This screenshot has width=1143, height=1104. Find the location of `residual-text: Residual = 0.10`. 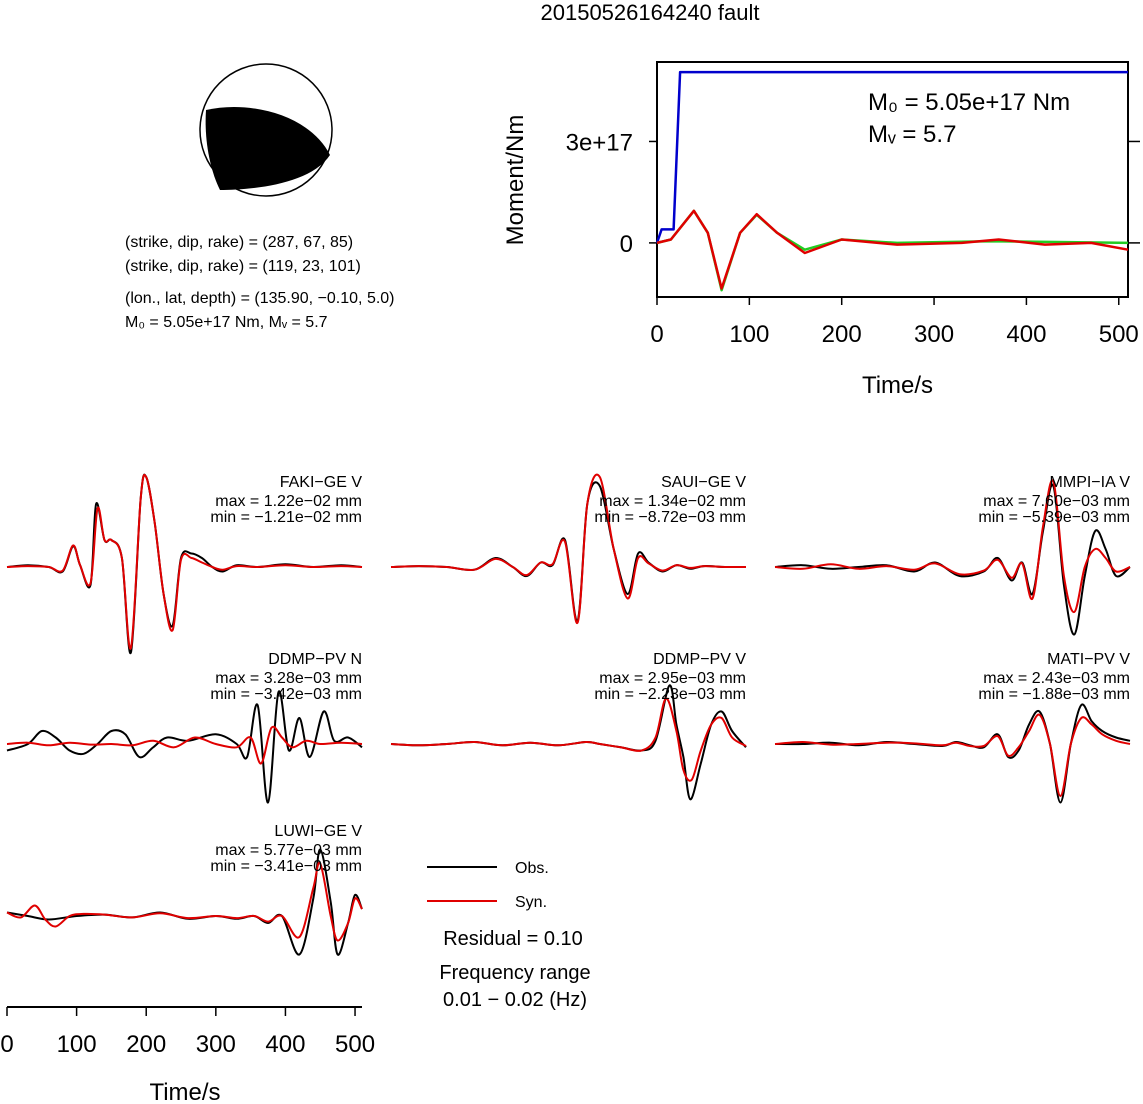

residual-text: Residual = 0.10 is located at coordinates (513, 939).